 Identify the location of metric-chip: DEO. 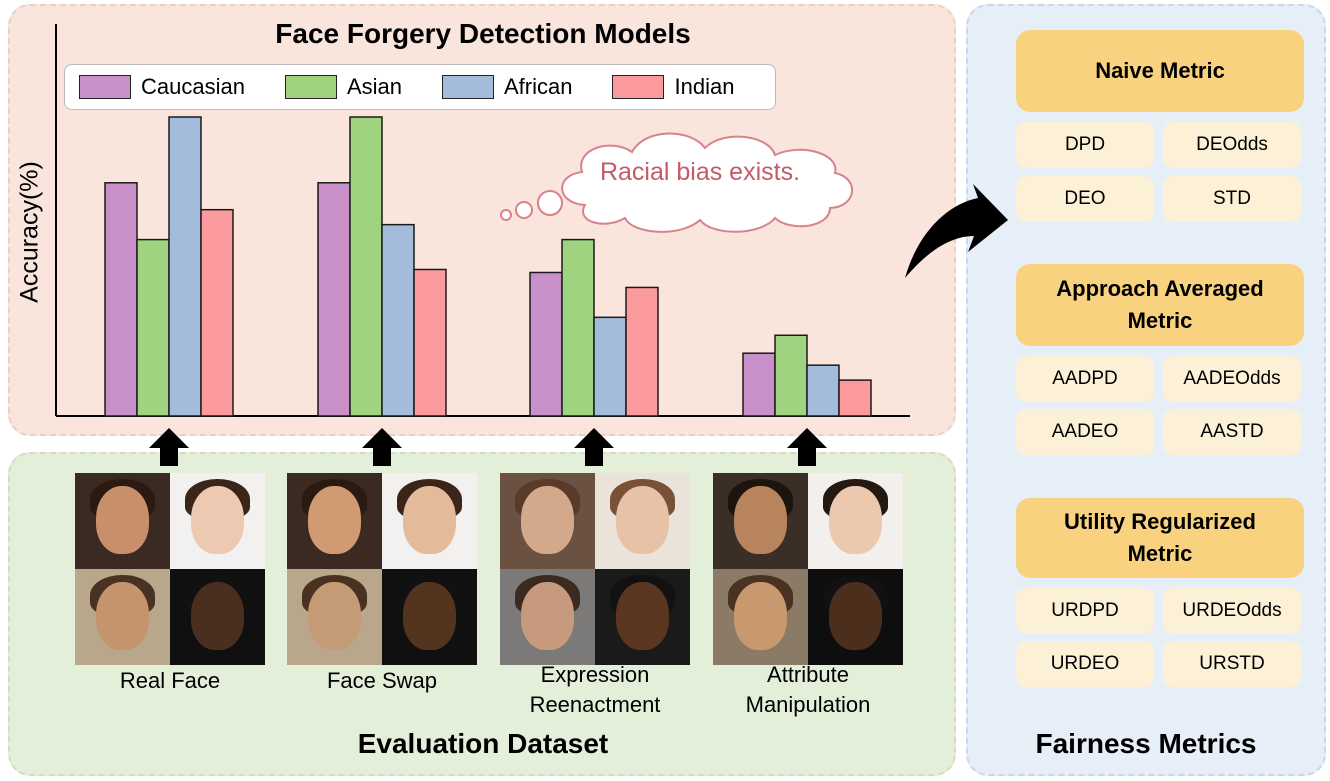
(1085, 199).